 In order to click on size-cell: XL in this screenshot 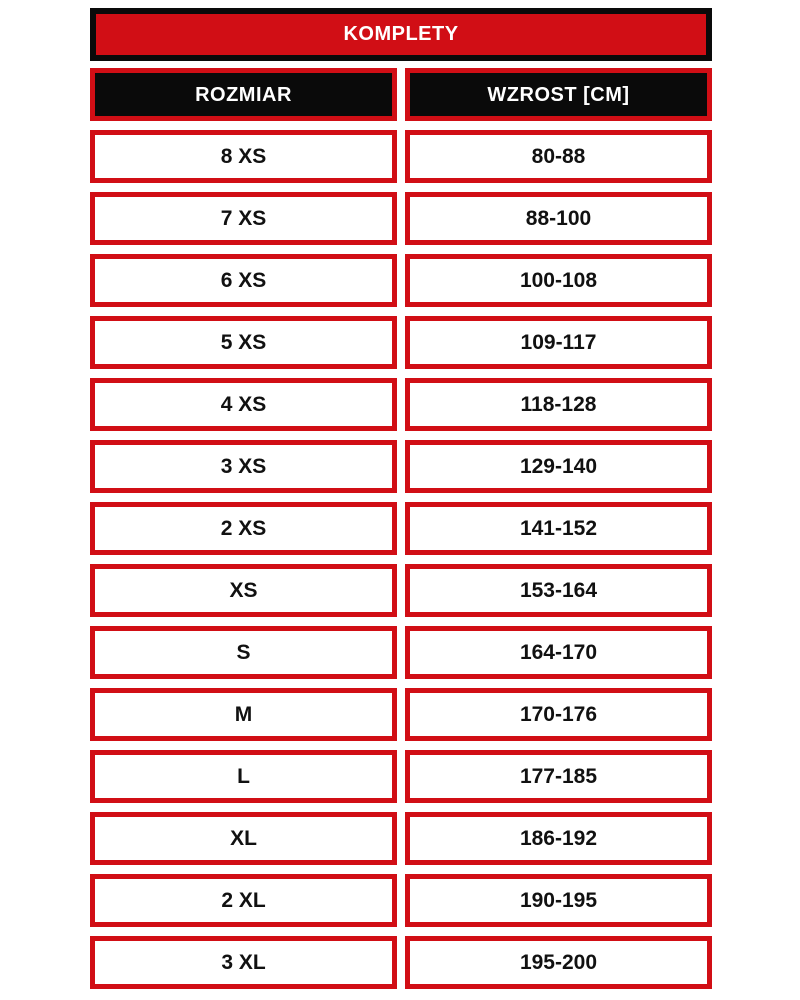, I will do `click(243, 838)`.